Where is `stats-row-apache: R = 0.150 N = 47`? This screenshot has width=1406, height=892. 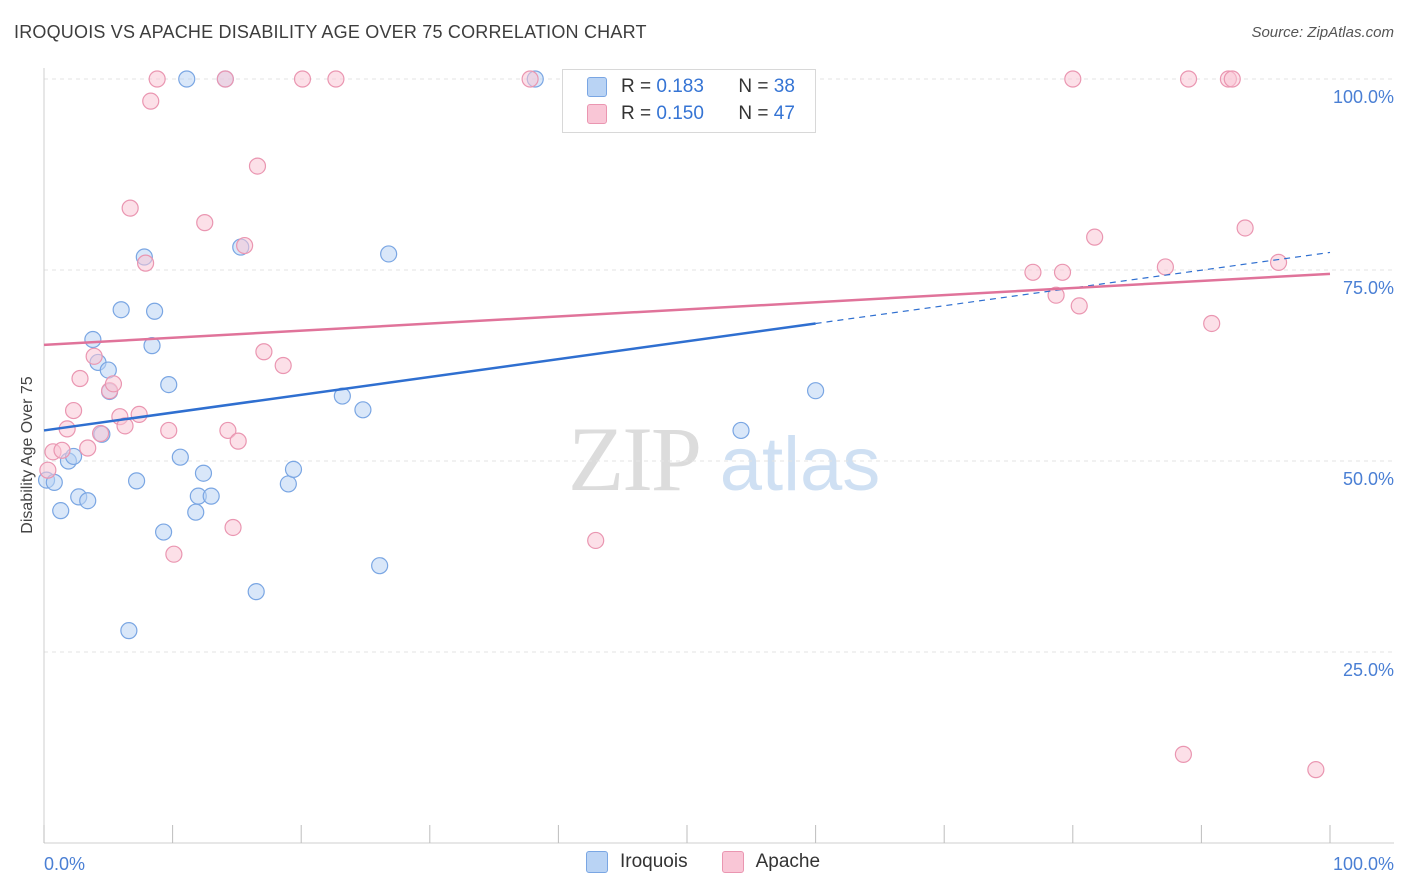 stats-row-apache: R = 0.150 N = 47 is located at coordinates (691, 114).